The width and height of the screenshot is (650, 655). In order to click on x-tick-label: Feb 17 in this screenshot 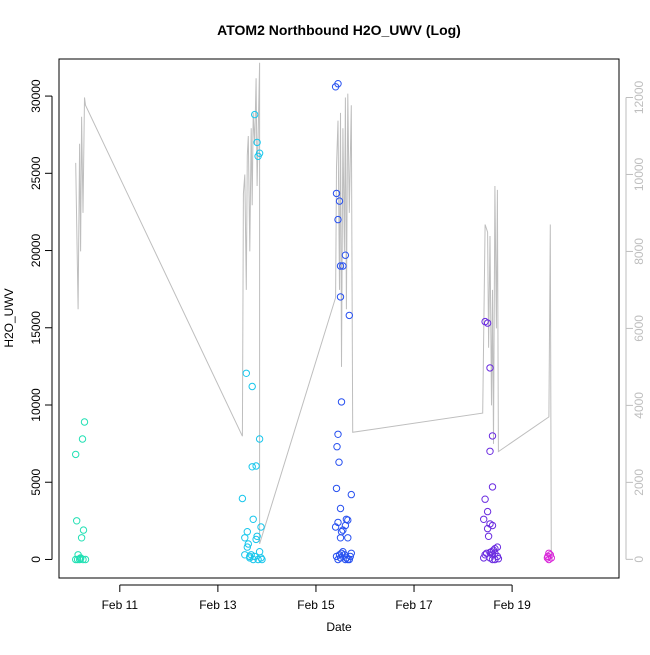, I will do `click(414, 605)`.